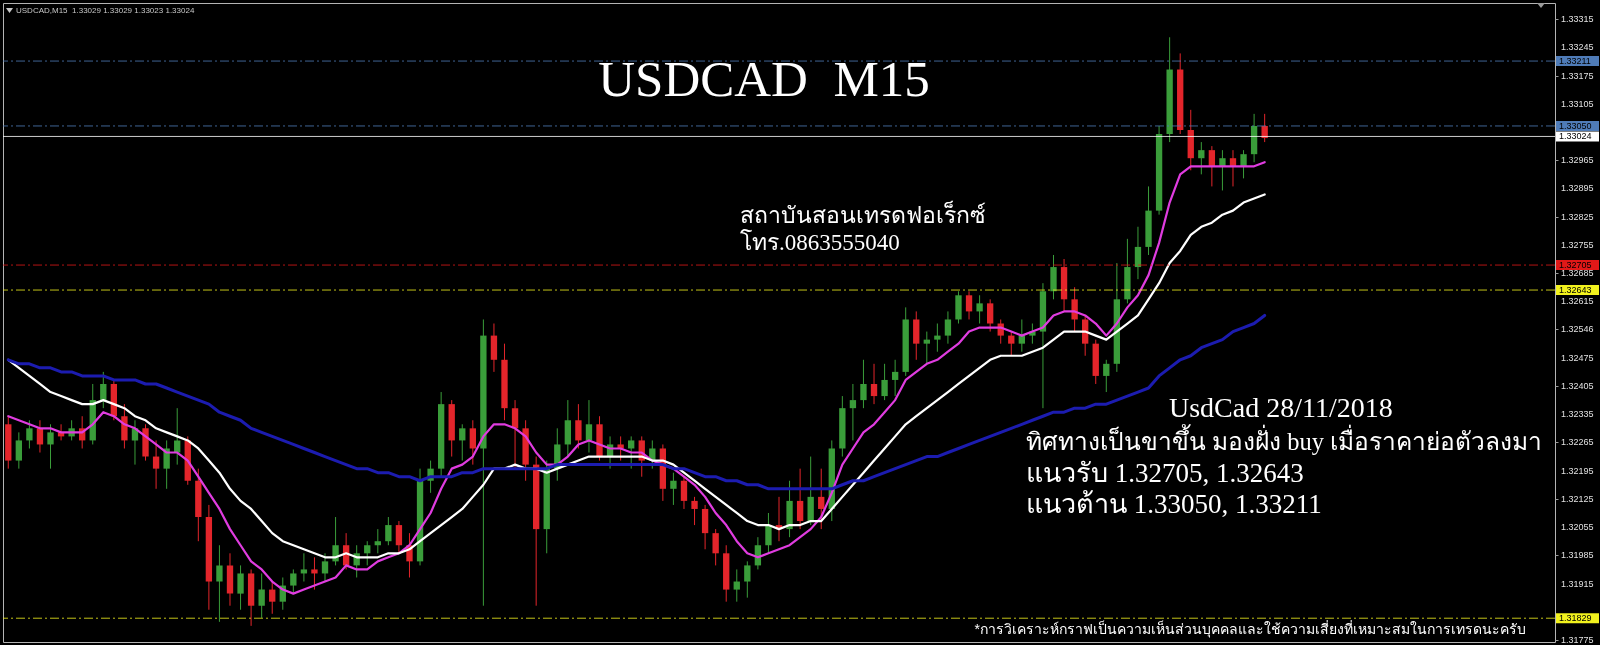 This screenshot has height=645, width=1600. I want to click on y-tick-label: 1.32895, so click(1577, 188).